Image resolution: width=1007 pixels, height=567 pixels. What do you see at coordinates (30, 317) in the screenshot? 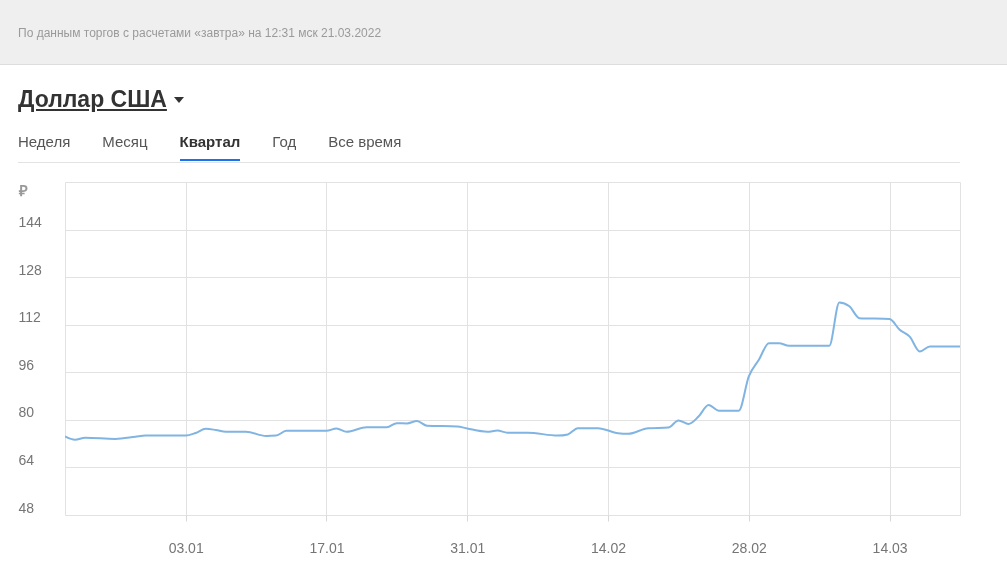
I see `y-tick-label: 112` at bounding box center [30, 317].